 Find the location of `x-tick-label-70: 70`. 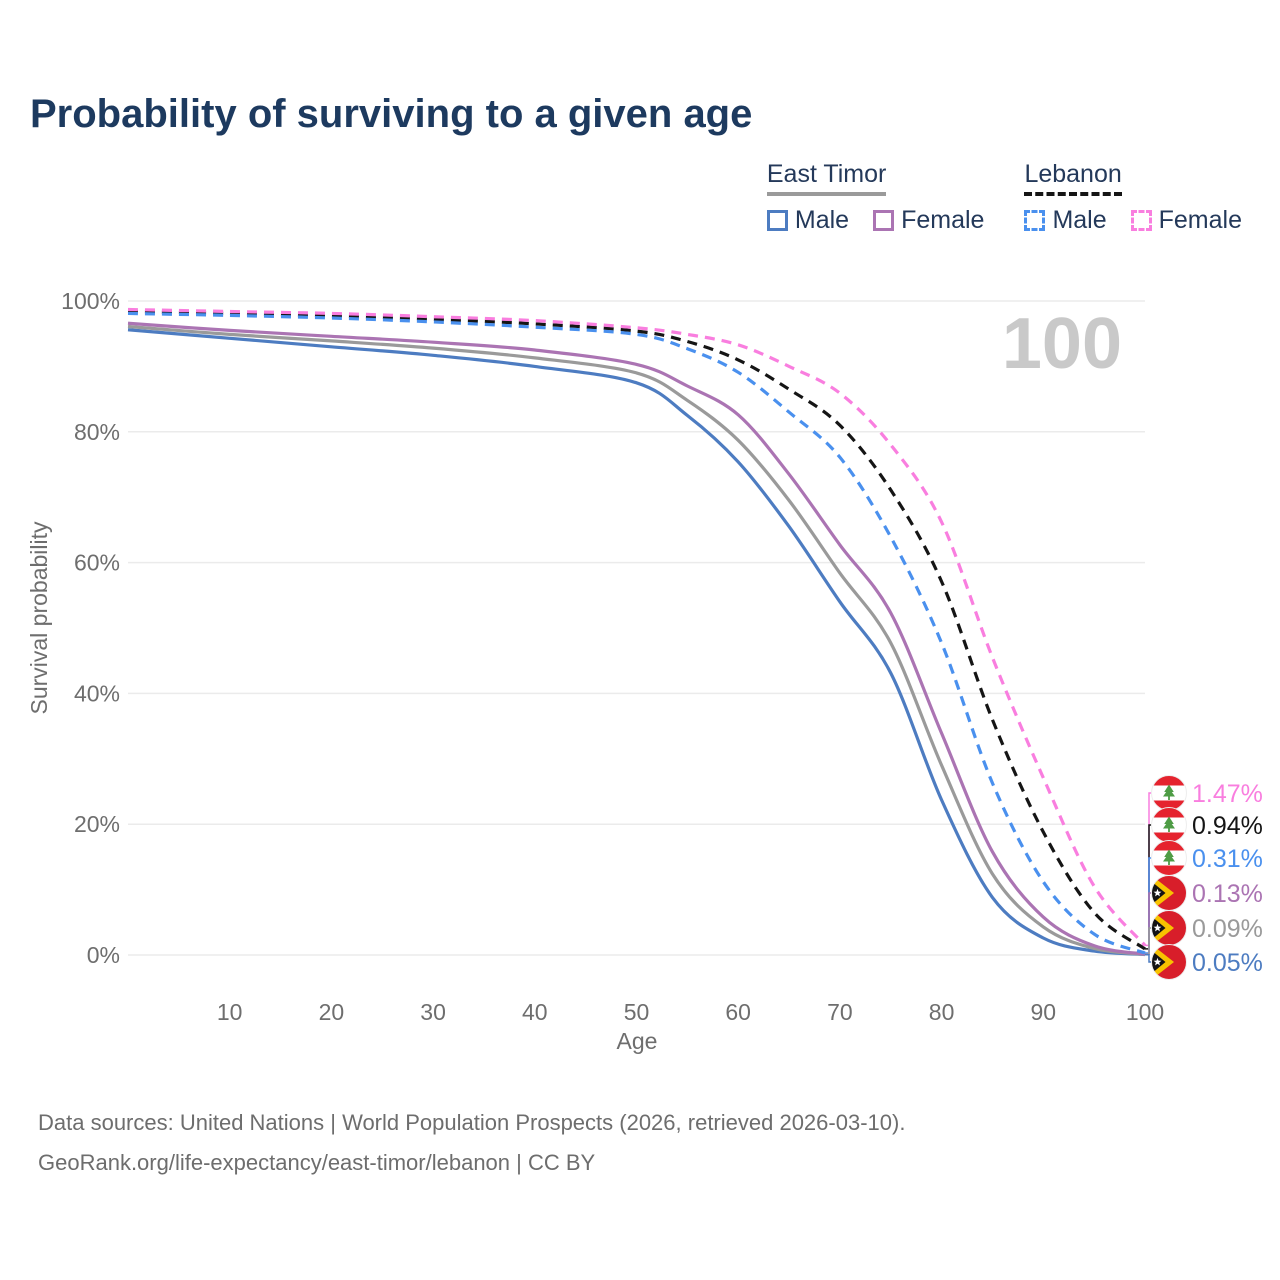

x-tick-label-70: 70 is located at coordinates (840, 1012).